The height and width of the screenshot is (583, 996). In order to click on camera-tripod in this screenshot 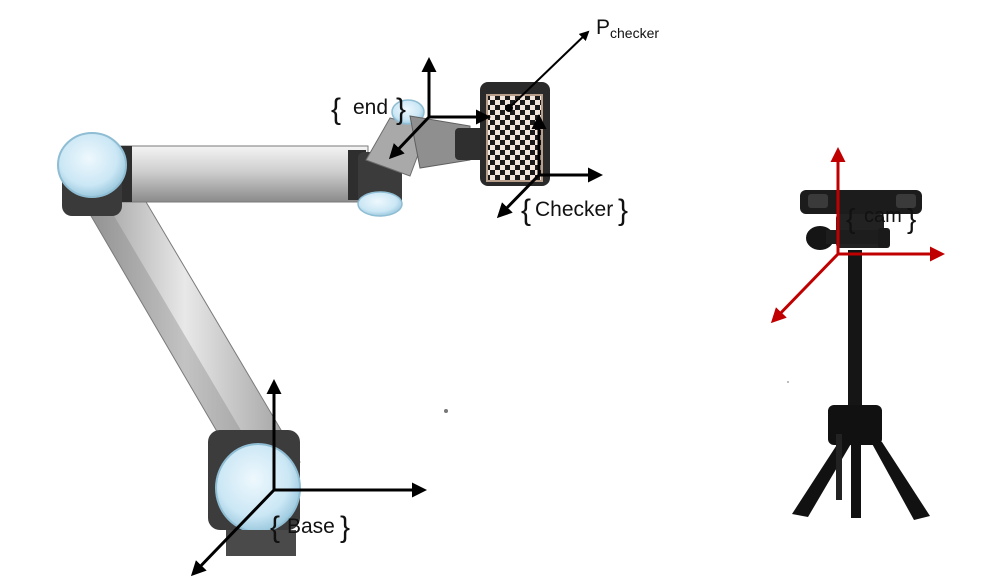, I will do `click(861, 355)`.